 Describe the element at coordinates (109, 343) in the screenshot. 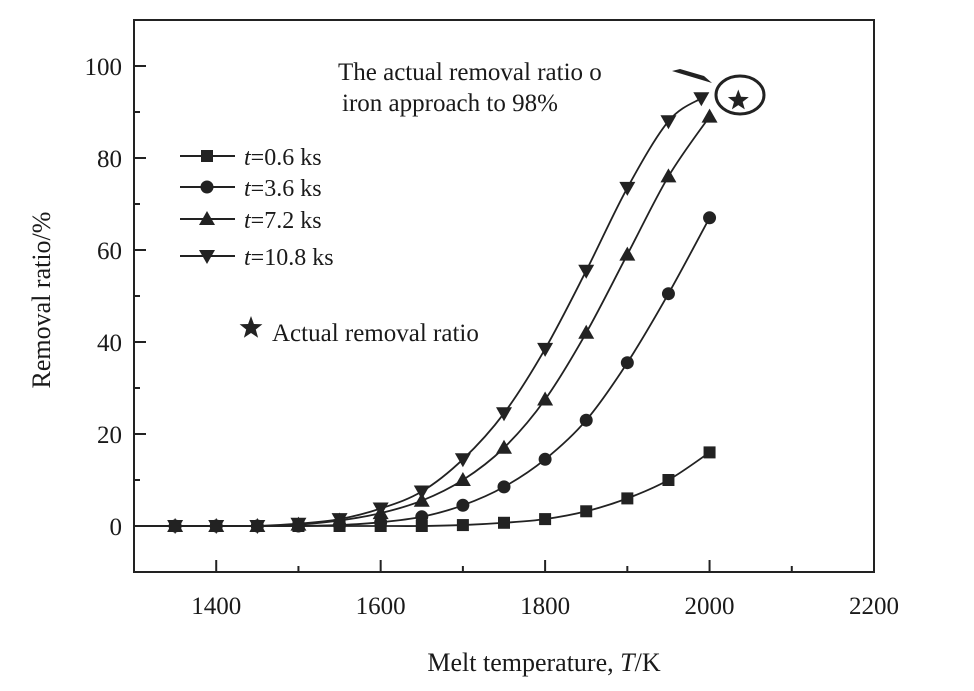

I see `y-tick-label: 40` at that location.